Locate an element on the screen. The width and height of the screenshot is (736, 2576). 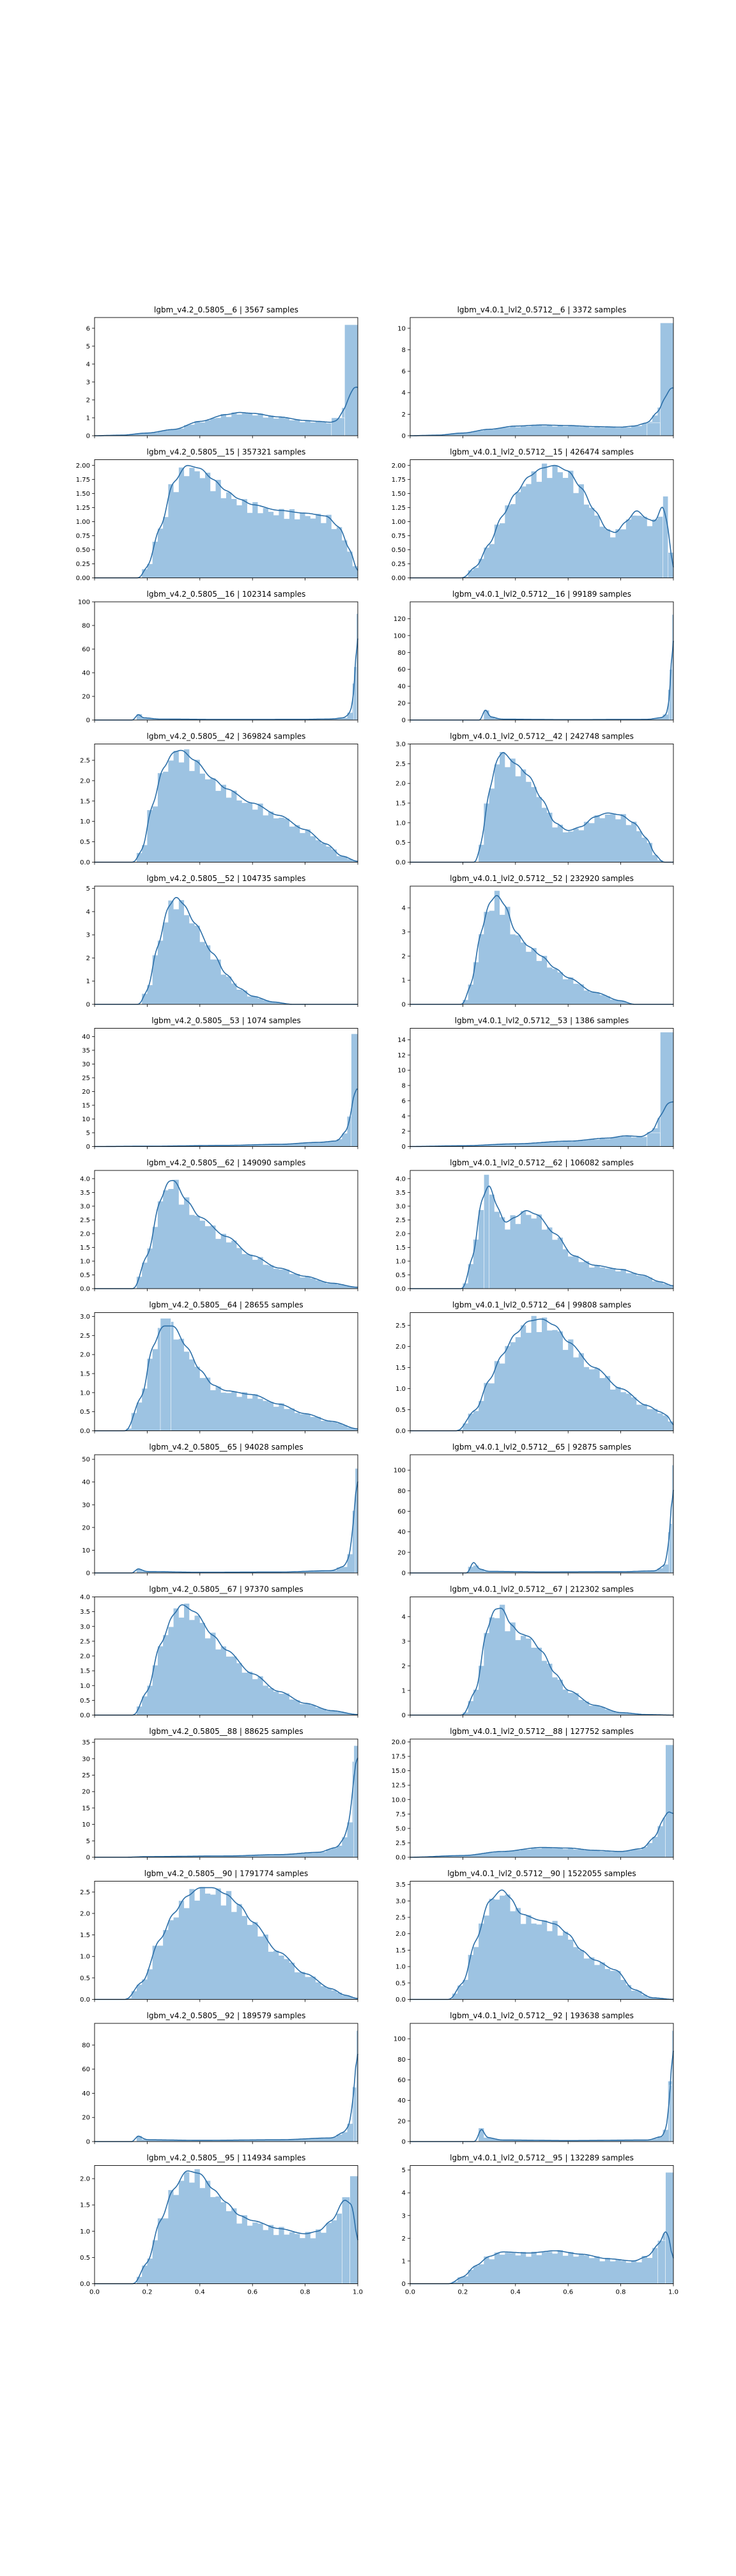
y-tick-label: 30 is located at coordinates (86, 1064).